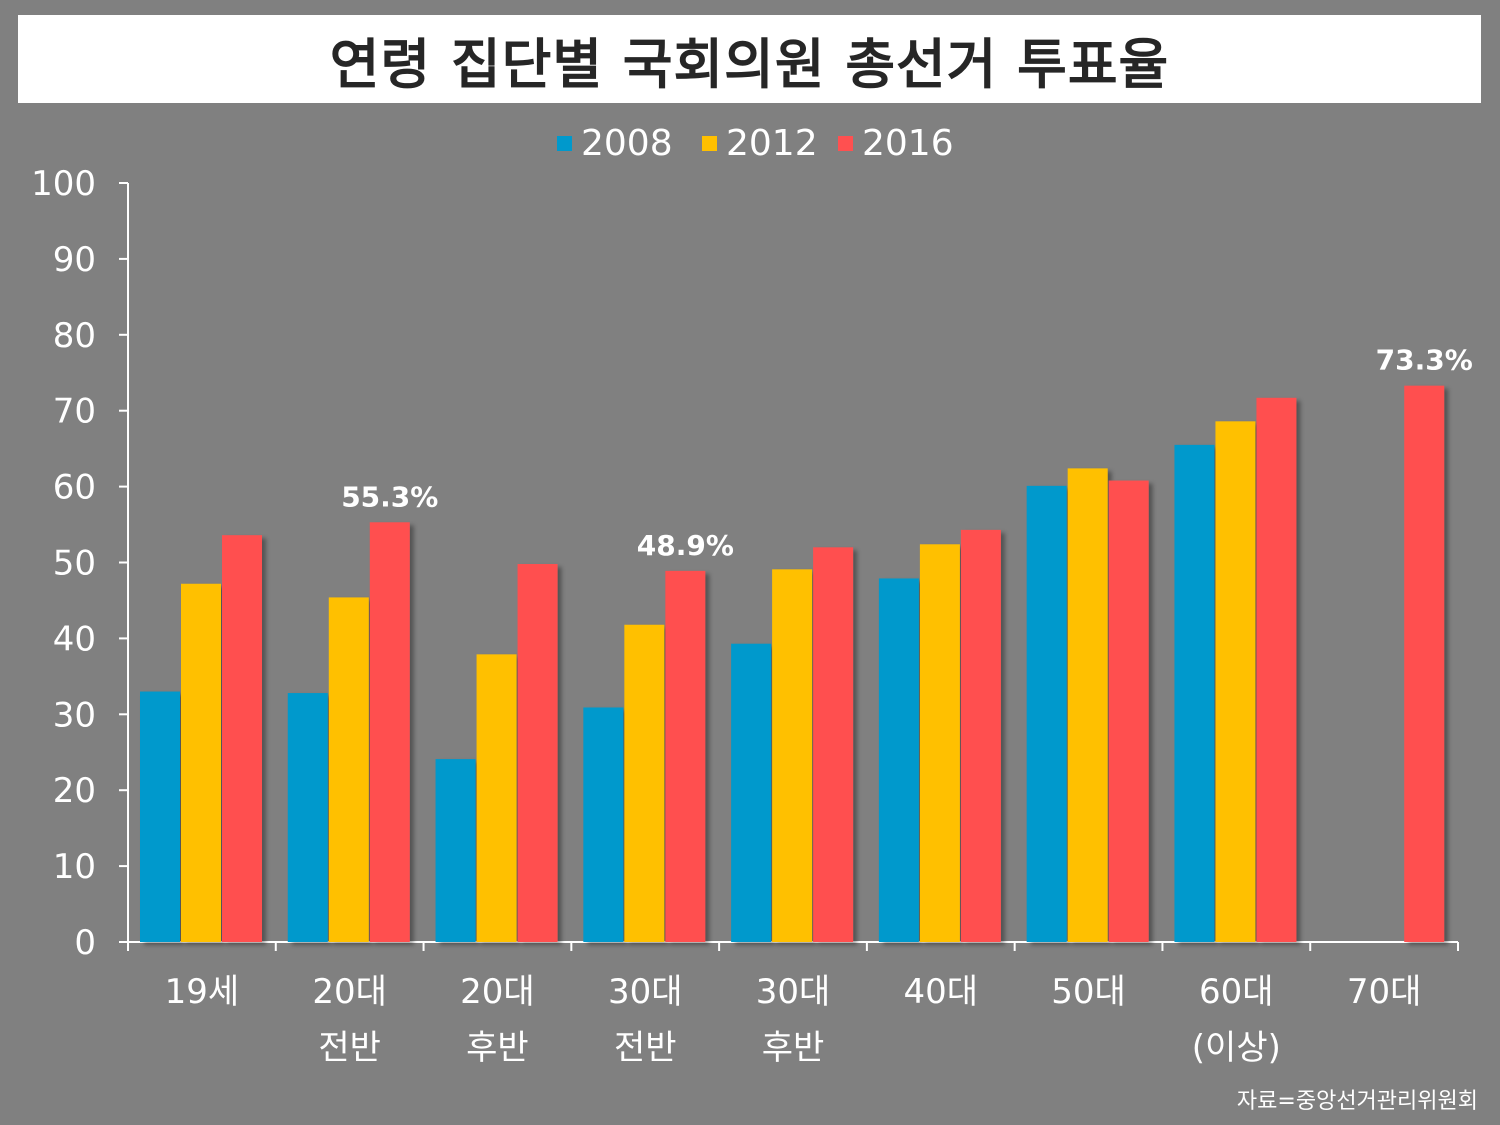 The height and width of the screenshot is (1125, 1500). I want to click on data-label: 48.9%, so click(685, 545).